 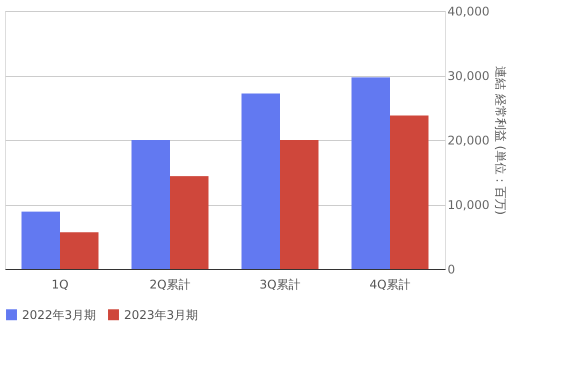 What do you see at coordinates (161, 315) in the screenshot?
I see `legend-label: 2023年3月期` at bounding box center [161, 315].